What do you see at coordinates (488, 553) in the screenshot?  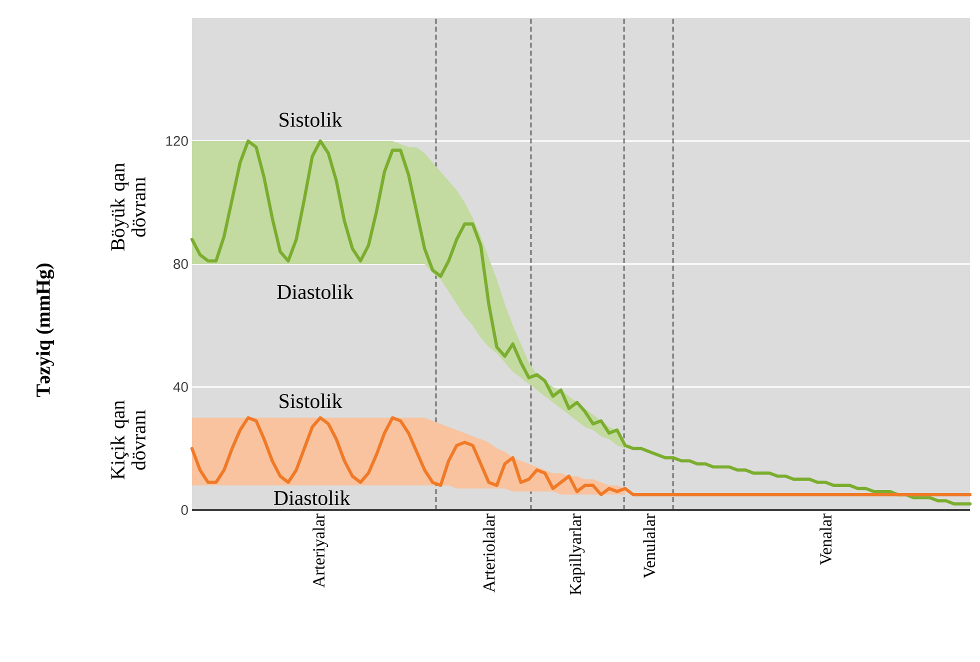 I see `x-tick-label: Arteriolalar` at bounding box center [488, 553].